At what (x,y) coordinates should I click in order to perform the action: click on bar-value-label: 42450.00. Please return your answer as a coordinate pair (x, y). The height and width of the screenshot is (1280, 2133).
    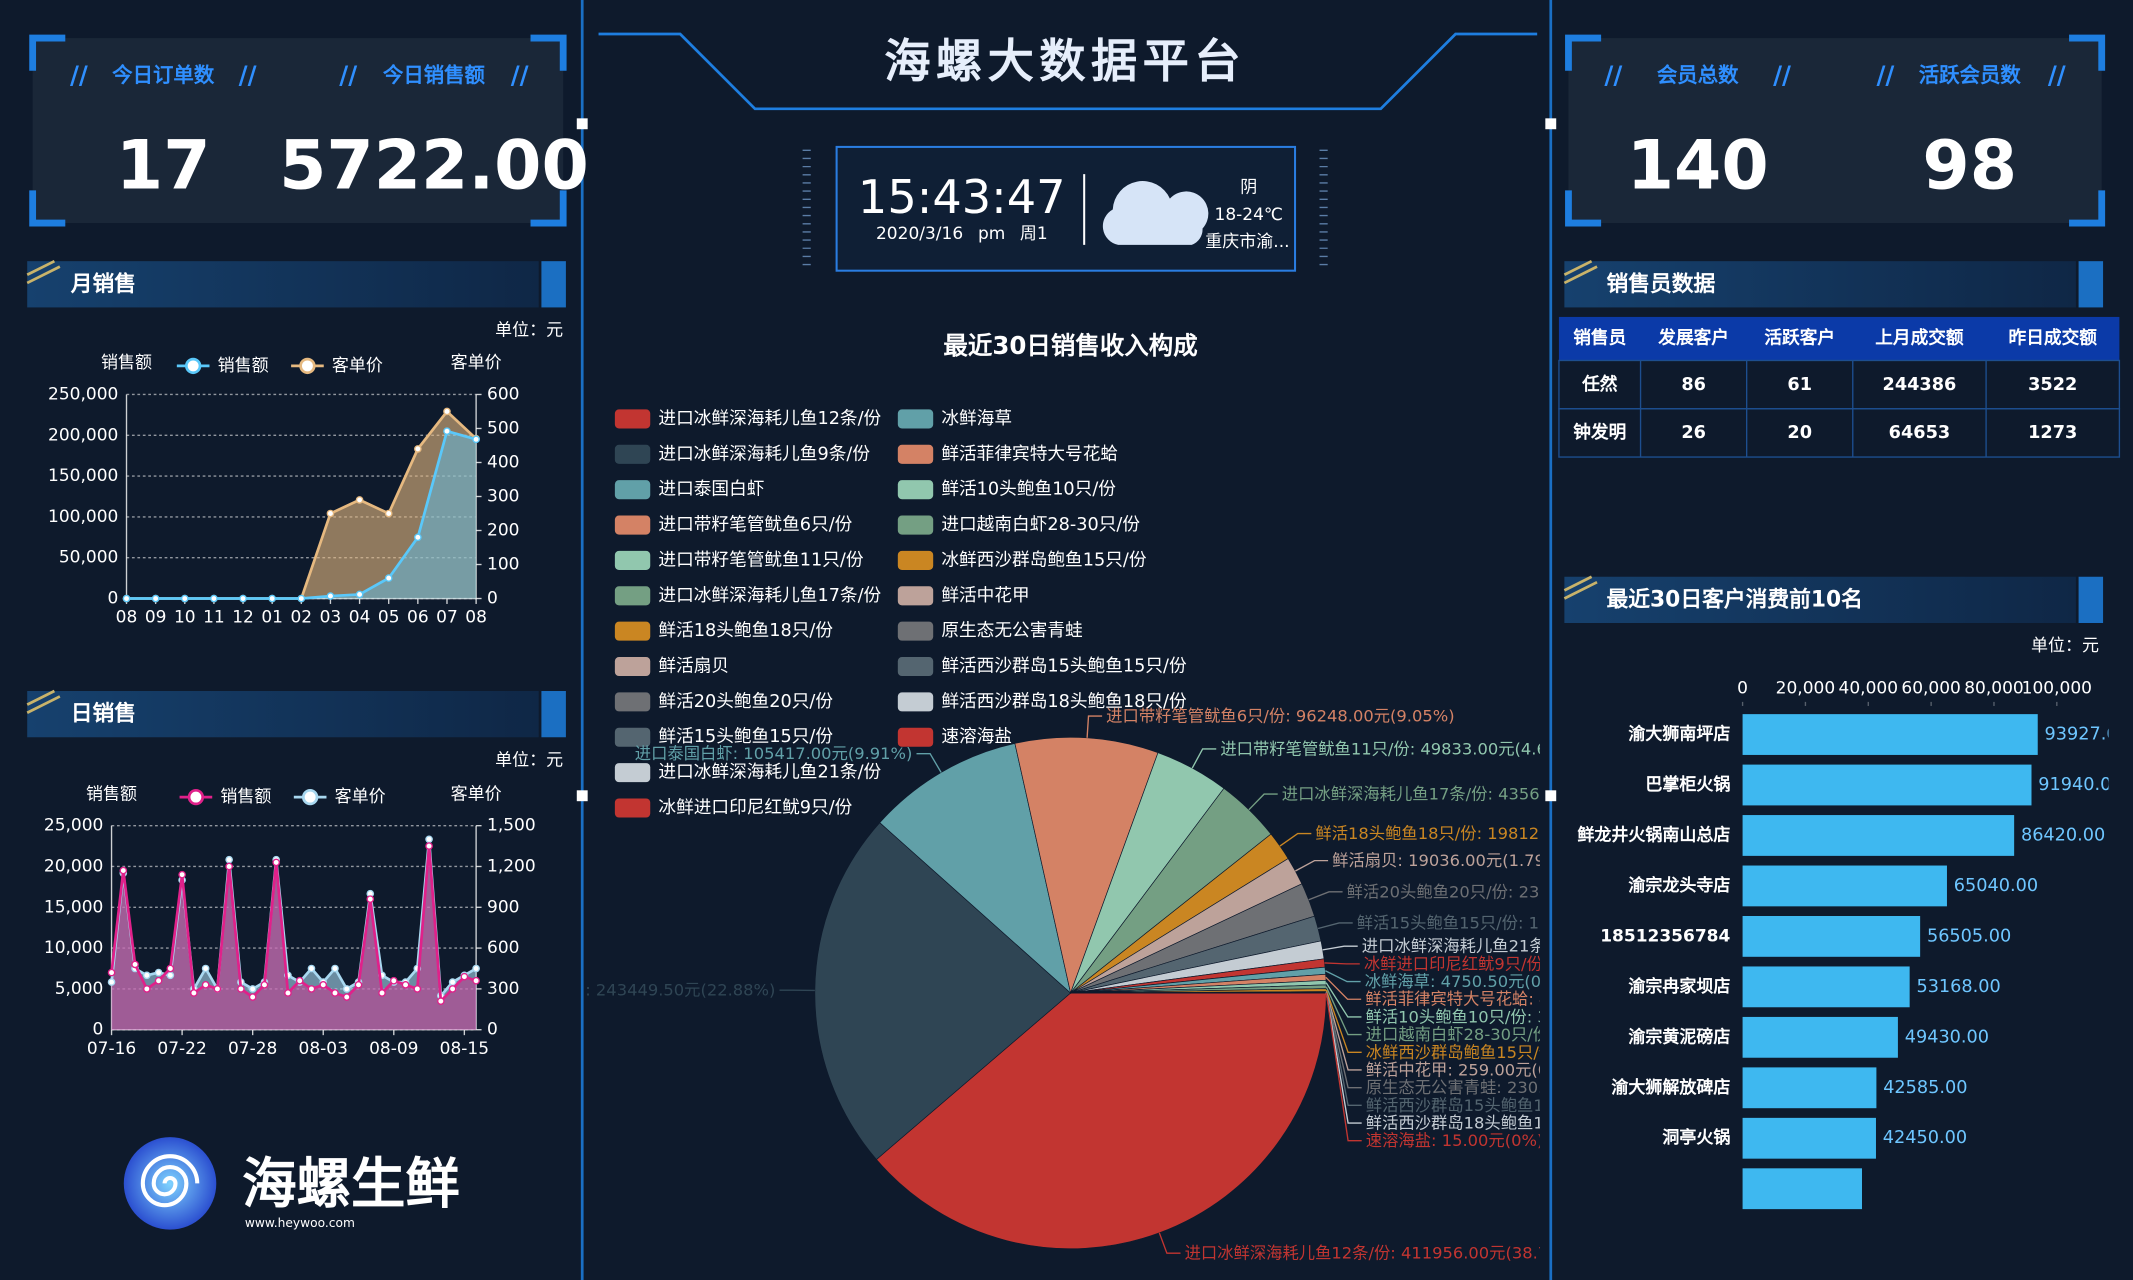
    Looking at the image, I should click on (1925, 1138).